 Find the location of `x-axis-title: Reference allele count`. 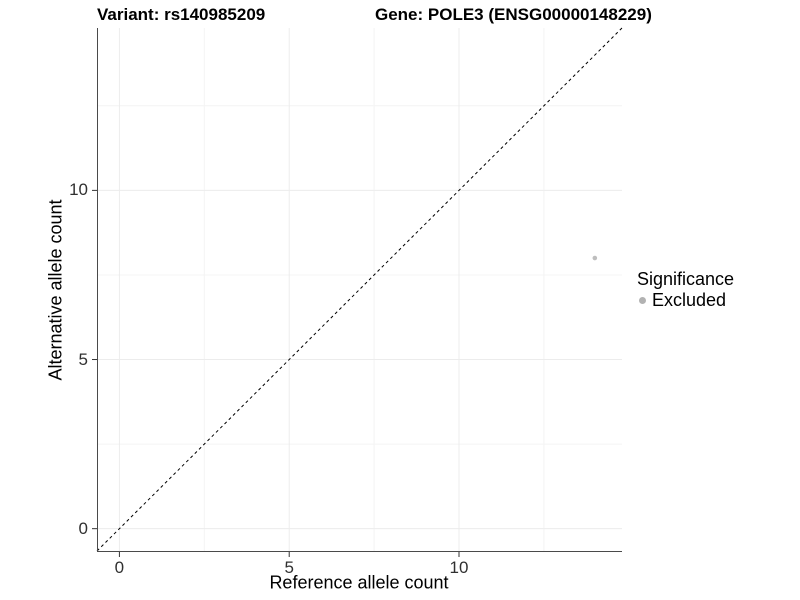

x-axis-title: Reference allele count is located at coordinates (359, 582).